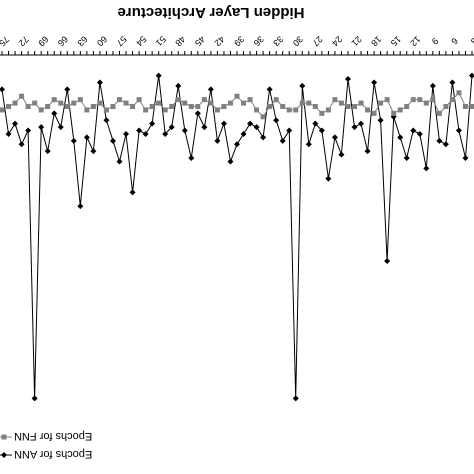  What do you see at coordinates (376, 41) in the screenshot?
I see `tick-label: 18` at bounding box center [376, 41].